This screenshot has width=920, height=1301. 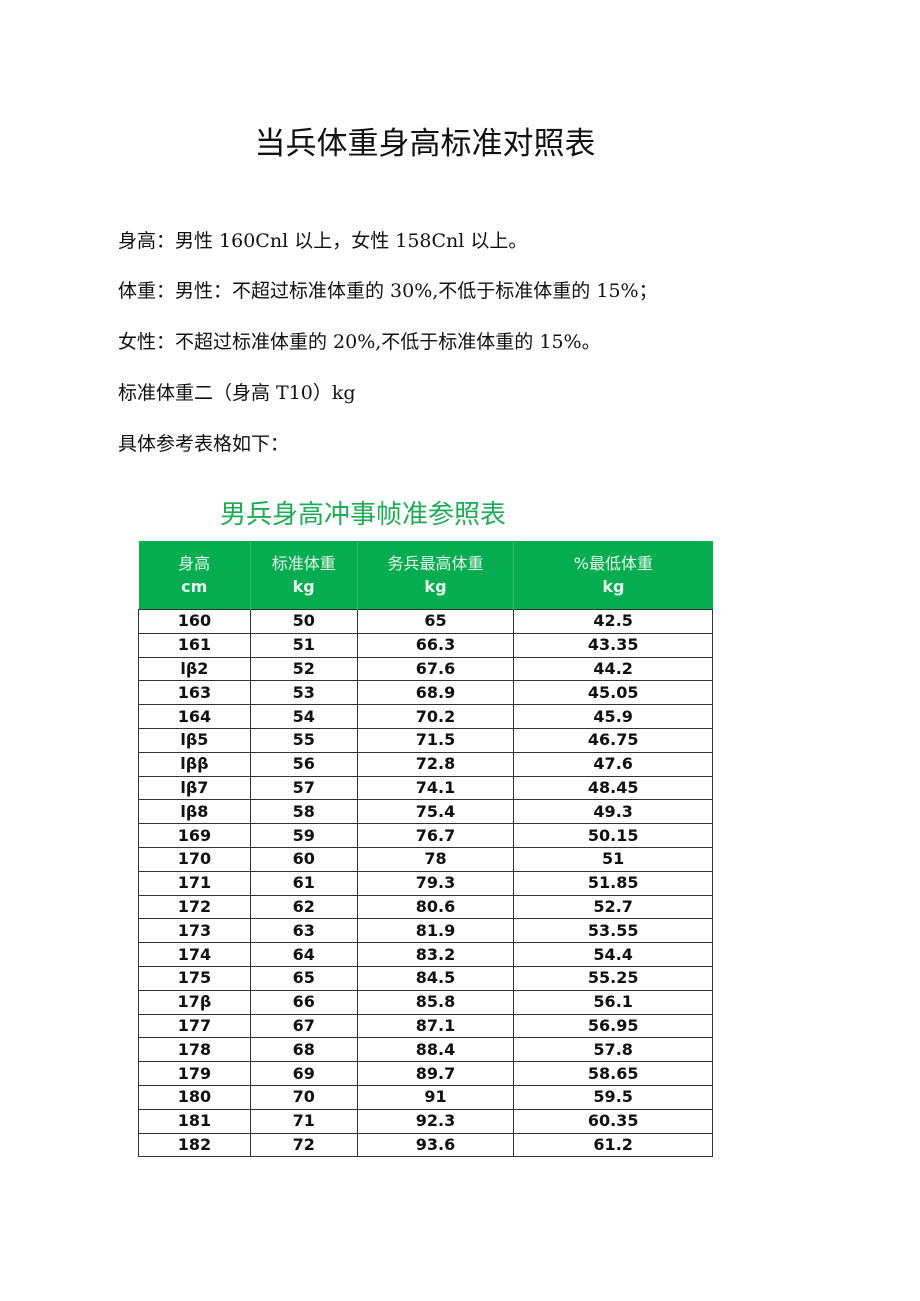 What do you see at coordinates (613, 740) in the screenshot?
I see `table-cell: 46.75` at bounding box center [613, 740].